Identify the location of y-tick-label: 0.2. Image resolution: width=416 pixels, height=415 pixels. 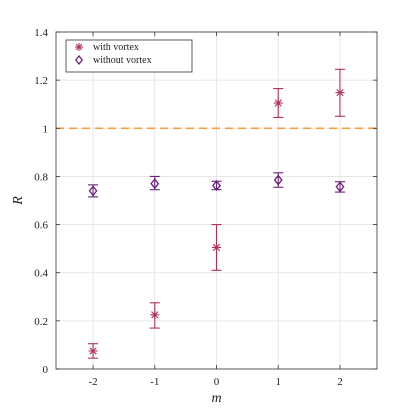
(41, 322).